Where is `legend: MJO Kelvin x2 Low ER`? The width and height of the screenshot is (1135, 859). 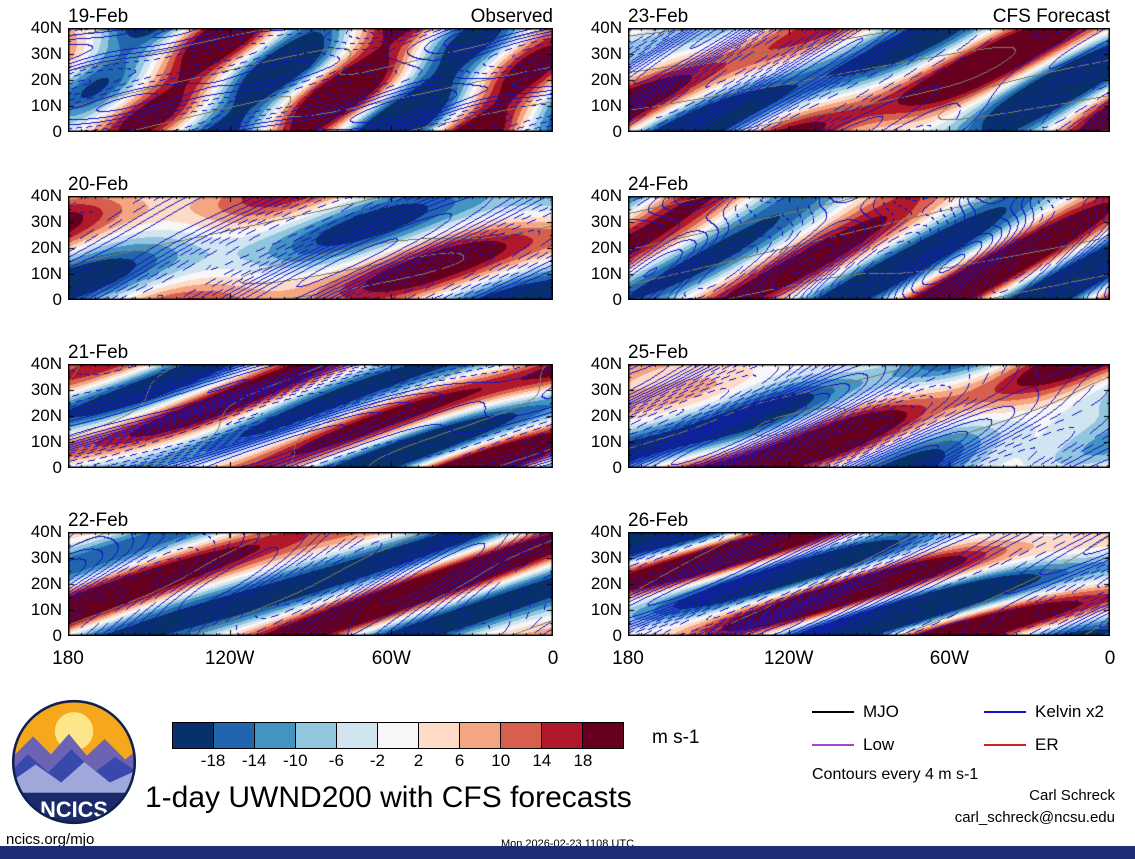
legend: MJO Kelvin x2 Low ER is located at coordinates (958, 728).